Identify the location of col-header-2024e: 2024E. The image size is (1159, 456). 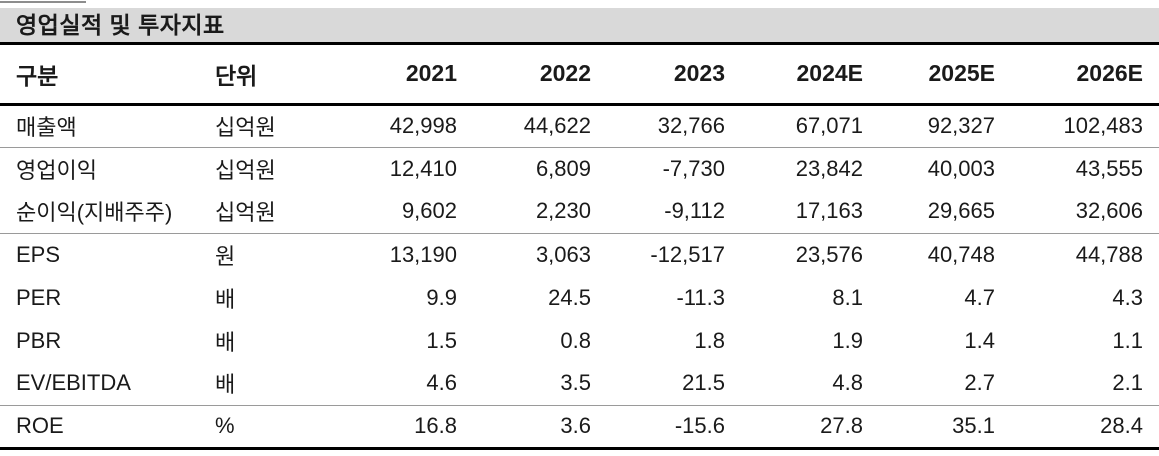
(829, 73).